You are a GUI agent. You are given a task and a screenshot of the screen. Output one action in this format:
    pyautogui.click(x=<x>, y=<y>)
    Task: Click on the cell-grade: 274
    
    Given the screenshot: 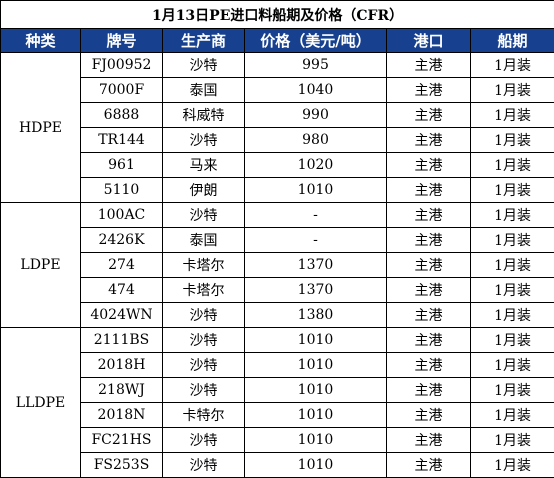 What is the action you would take?
    pyautogui.click(x=122, y=265)
    